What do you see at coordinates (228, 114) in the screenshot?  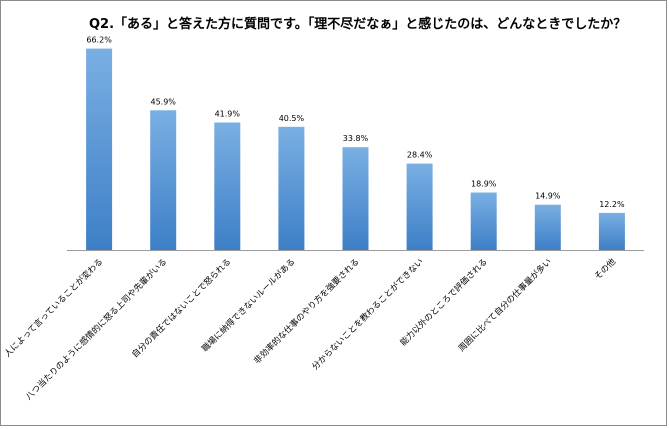 I see `data-label: 41.9%` at bounding box center [228, 114].